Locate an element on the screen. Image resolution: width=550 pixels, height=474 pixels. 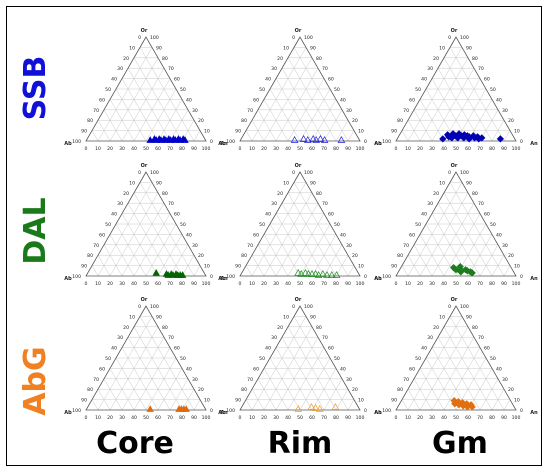
tick-label-left: 70 is located at coordinates (406, 380).